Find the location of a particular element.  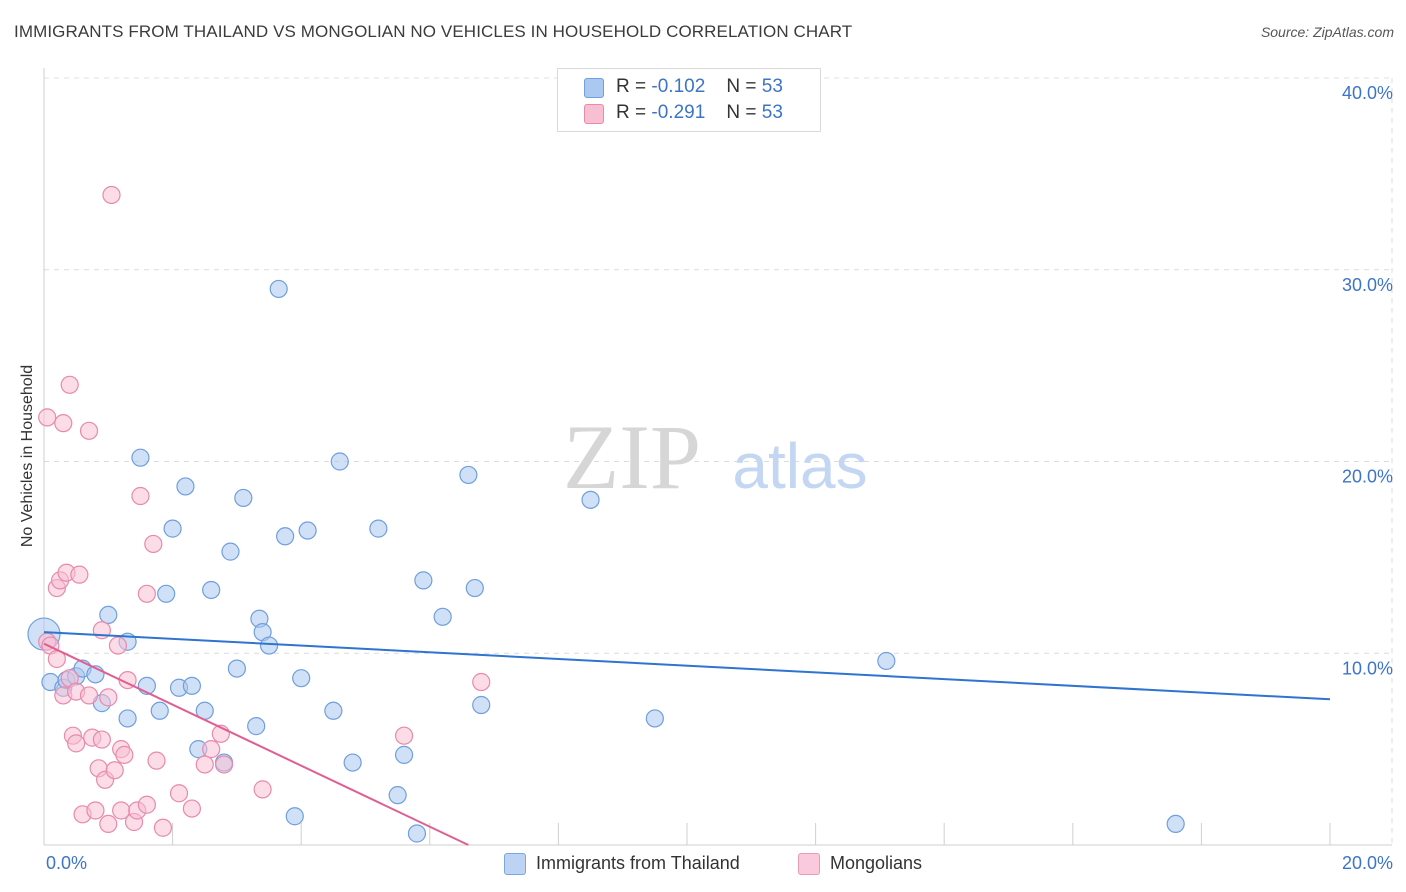

y-tick-label: 10.0% is located at coordinates (1367, 668).